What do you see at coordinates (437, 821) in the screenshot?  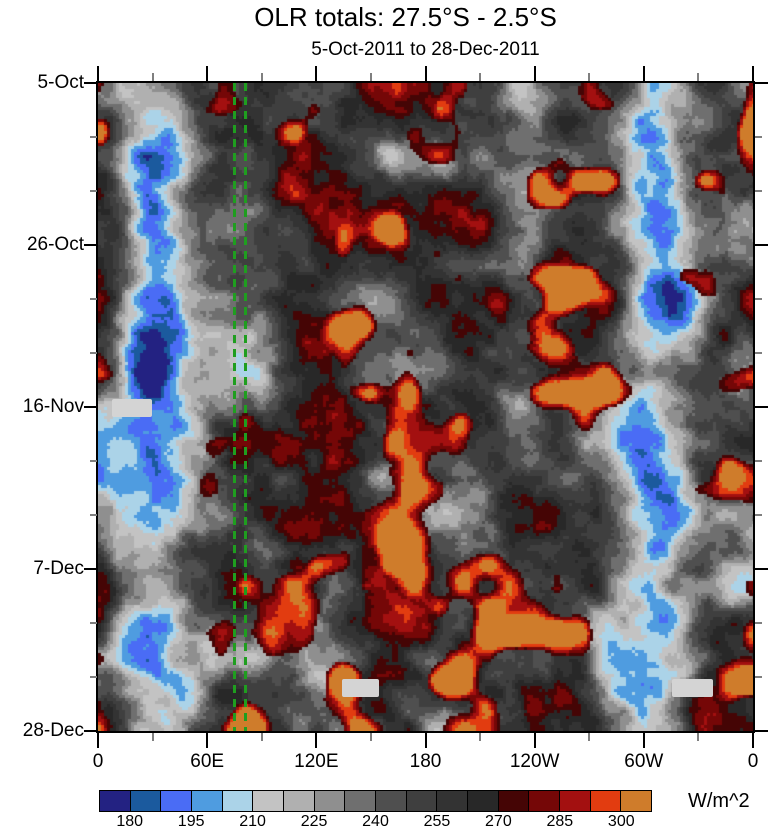 I see `colorbar-tick-label: 255` at bounding box center [437, 821].